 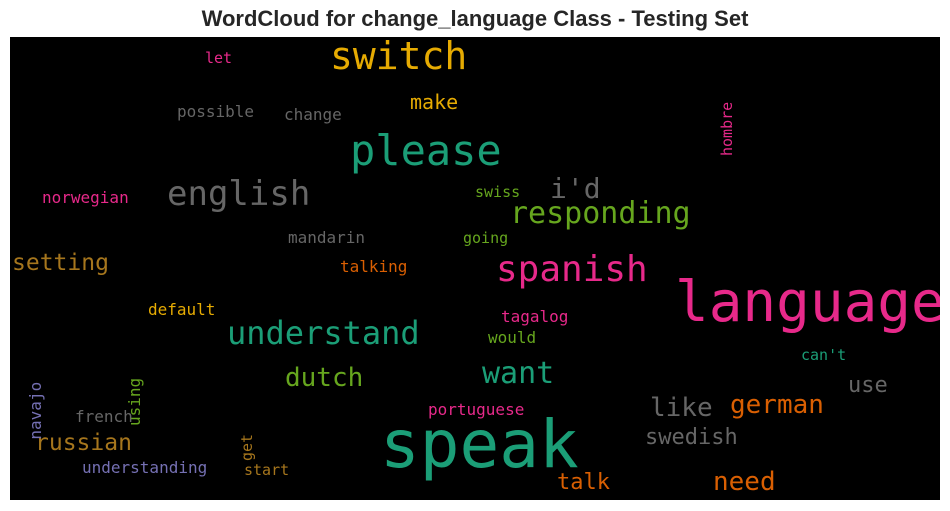 I want to click on word-navajo: navajo, so click(x=35, y=410).